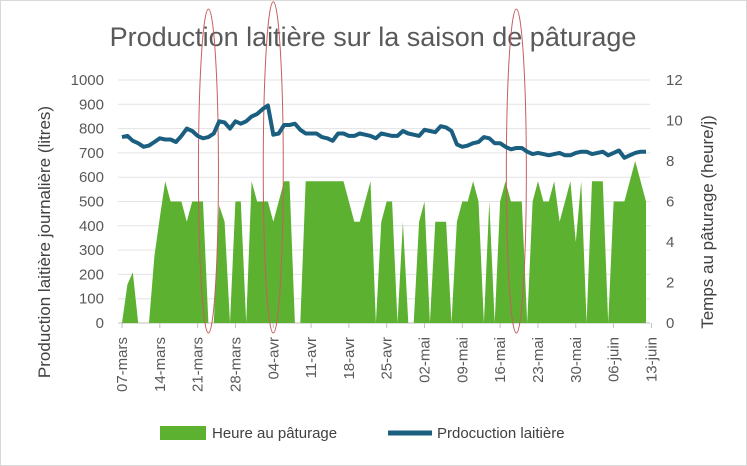 Image resolution: width=747 pixels, height=466 pixels. I want to click on y-tick-label: 700, so click(91, 153).